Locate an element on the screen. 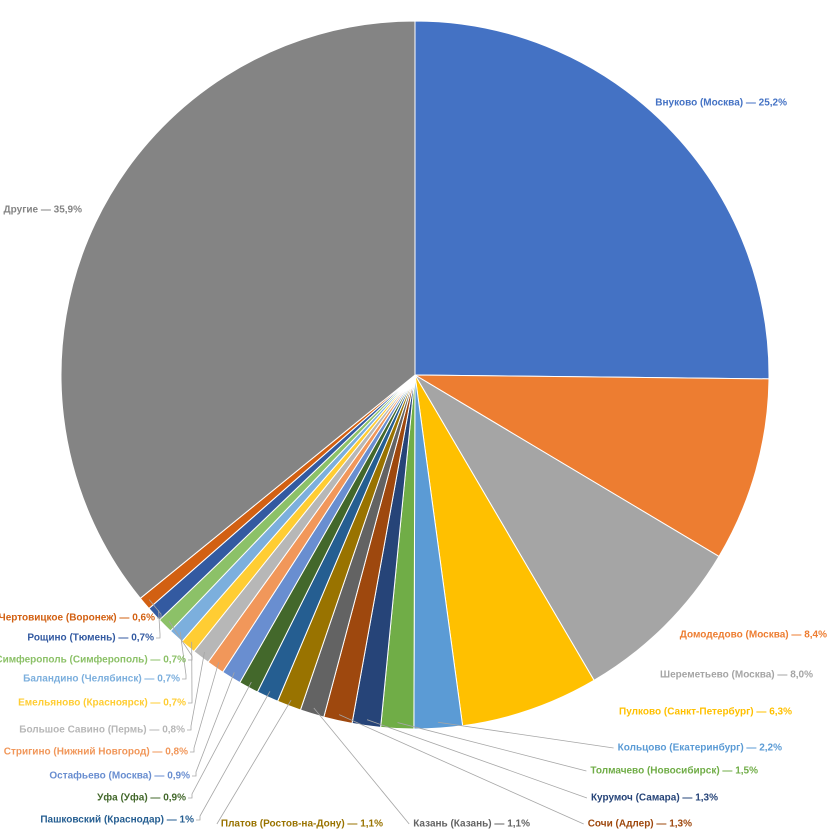  data-label: Остафьево (Москва) — 0,9% is located at coordinates (119, 776).